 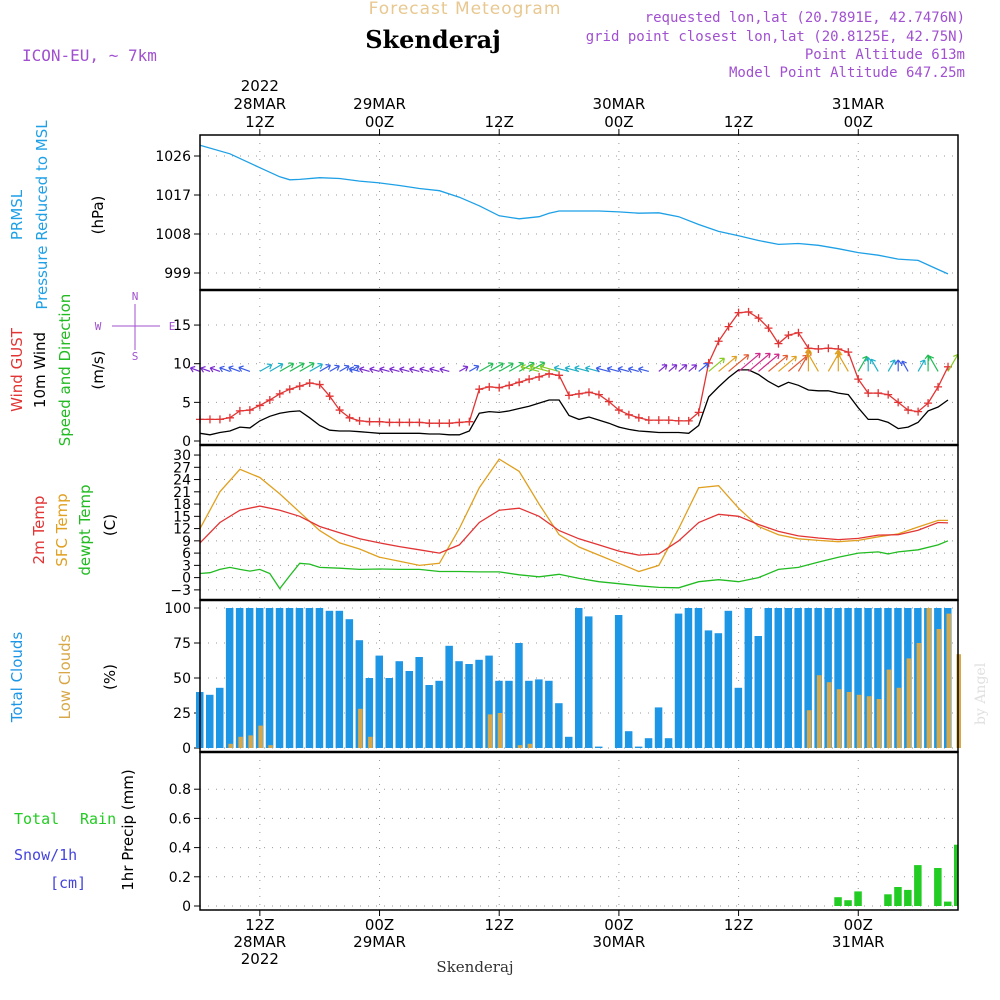 What do you see at coordinates (182, 481) in the screenshot?
I see `temp-ytick-label: 24` at bounding box center [182, 481].